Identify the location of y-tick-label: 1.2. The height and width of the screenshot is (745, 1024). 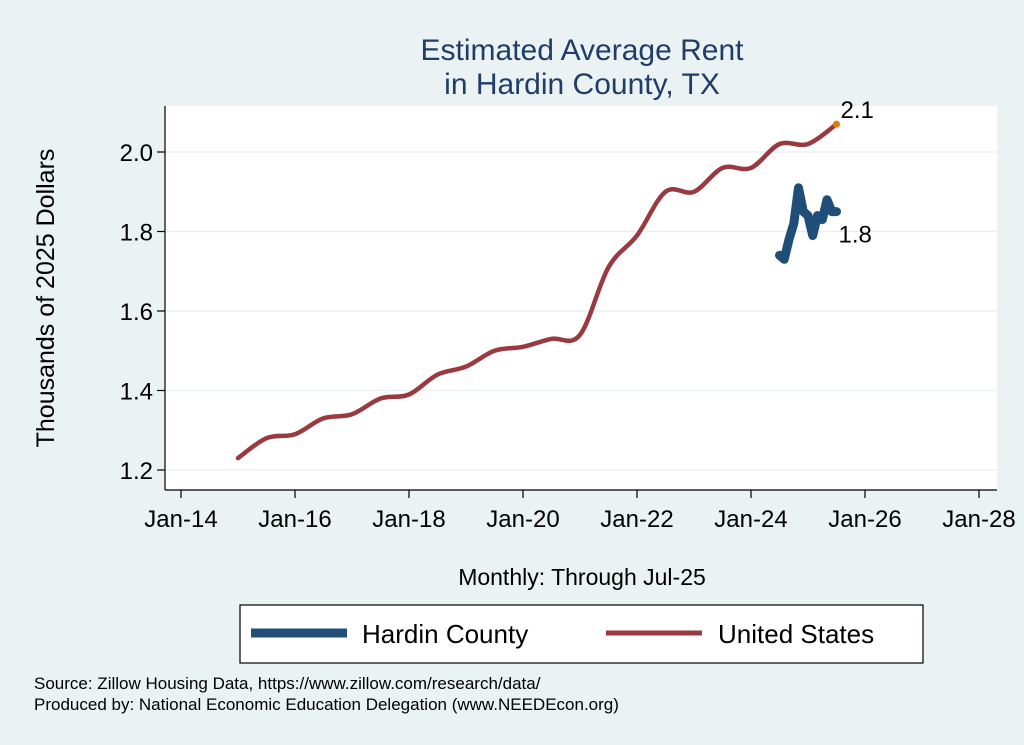
(136, 471).